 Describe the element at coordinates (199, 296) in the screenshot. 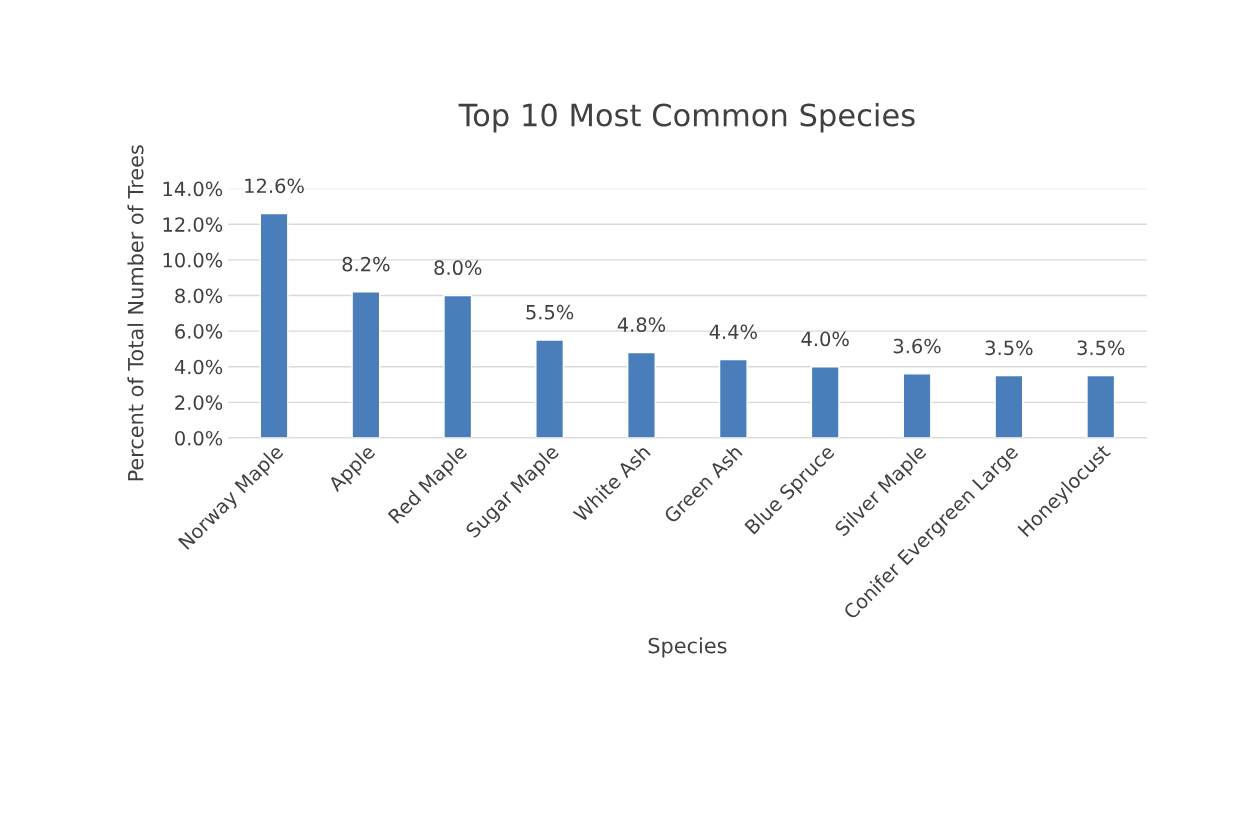

I see `y-tick-label: 8.0%` at that location.